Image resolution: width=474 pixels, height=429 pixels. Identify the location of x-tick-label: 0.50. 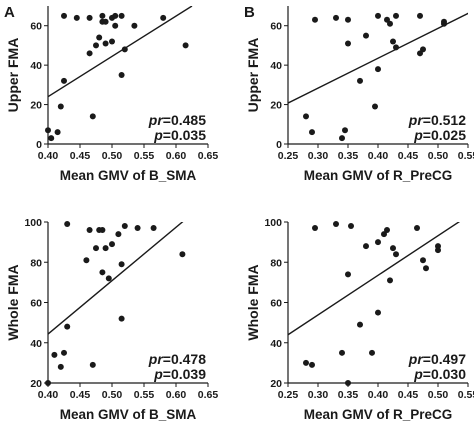
(112, 395).